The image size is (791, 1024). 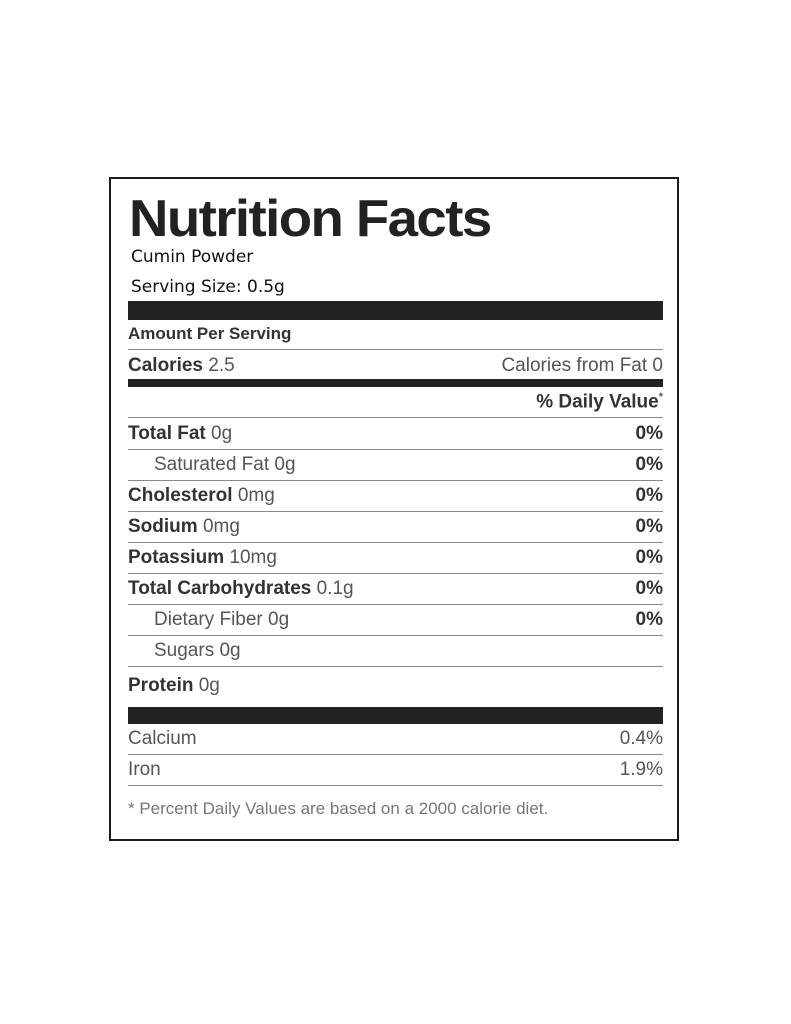 What do you see at coordinates (395, 334) in the screenshot?
I see `amount-per-serving-row: Amount Per Serving` at bounding box center [395, 334].